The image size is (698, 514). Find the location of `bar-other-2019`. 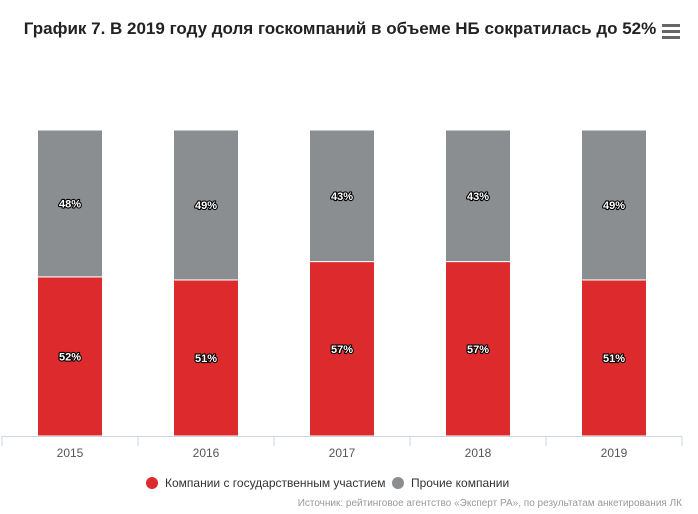

bar-other-2019 is located at coordinates (614, 205).